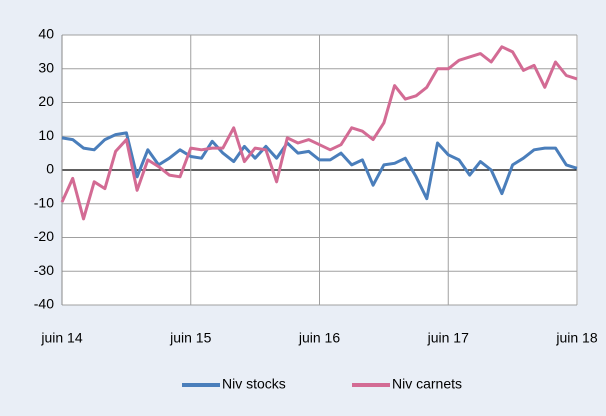  I want to click on x-tick-label: juin 15, so click(190, 338).